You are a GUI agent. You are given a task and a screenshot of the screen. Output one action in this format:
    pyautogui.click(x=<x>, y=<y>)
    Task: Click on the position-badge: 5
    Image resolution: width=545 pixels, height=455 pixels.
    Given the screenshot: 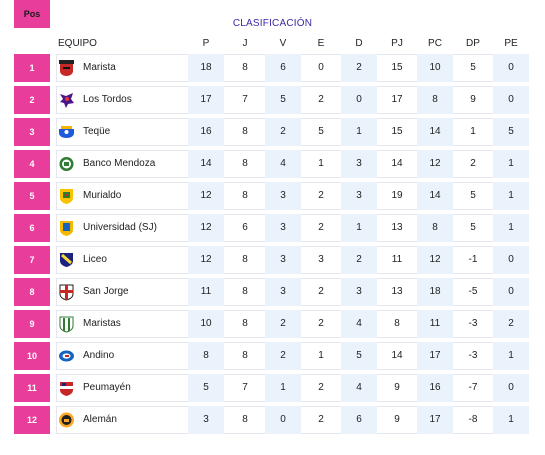 What is the action you would take?
    pyautogui.click(x=32, y=196)
    